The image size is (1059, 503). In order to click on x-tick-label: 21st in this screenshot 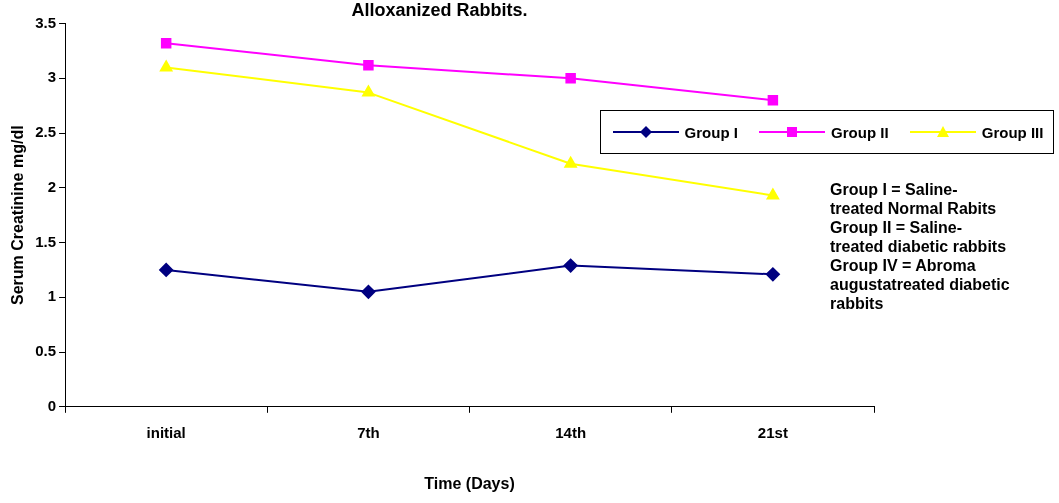, I will do `click(772, 432)`.